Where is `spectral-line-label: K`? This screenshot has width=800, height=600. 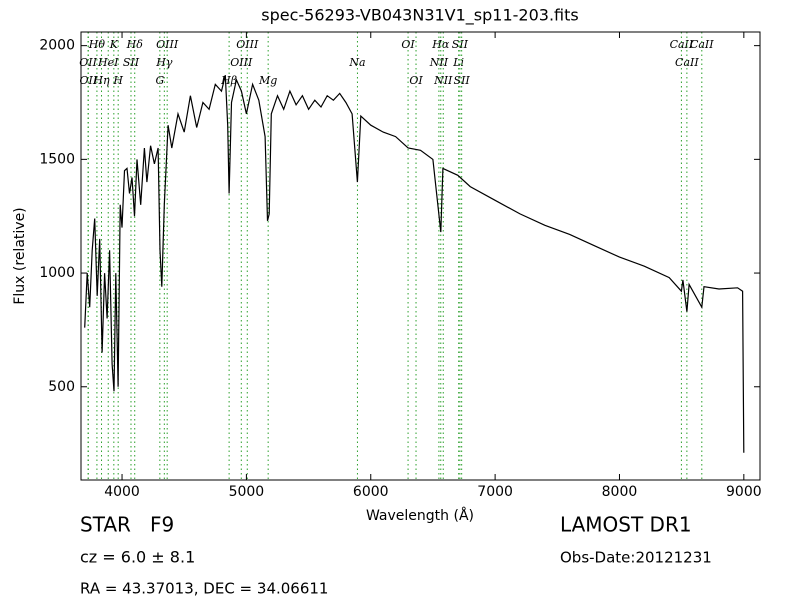
spectral-line-label: K is located at coordinates (114, 44).